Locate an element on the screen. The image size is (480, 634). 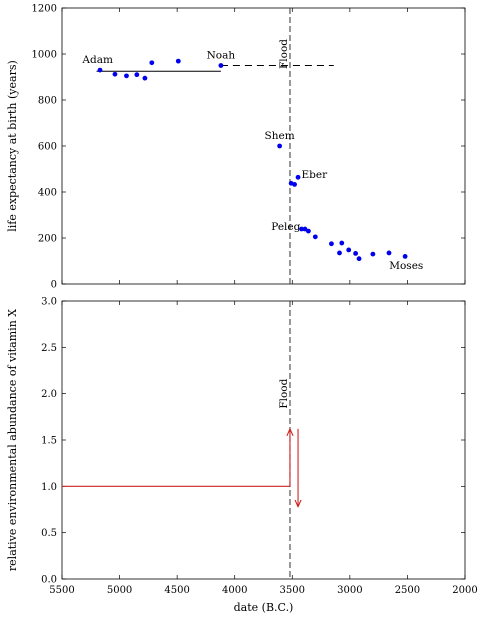
y-tick-label: 200 is located at coordinates (47, 239).